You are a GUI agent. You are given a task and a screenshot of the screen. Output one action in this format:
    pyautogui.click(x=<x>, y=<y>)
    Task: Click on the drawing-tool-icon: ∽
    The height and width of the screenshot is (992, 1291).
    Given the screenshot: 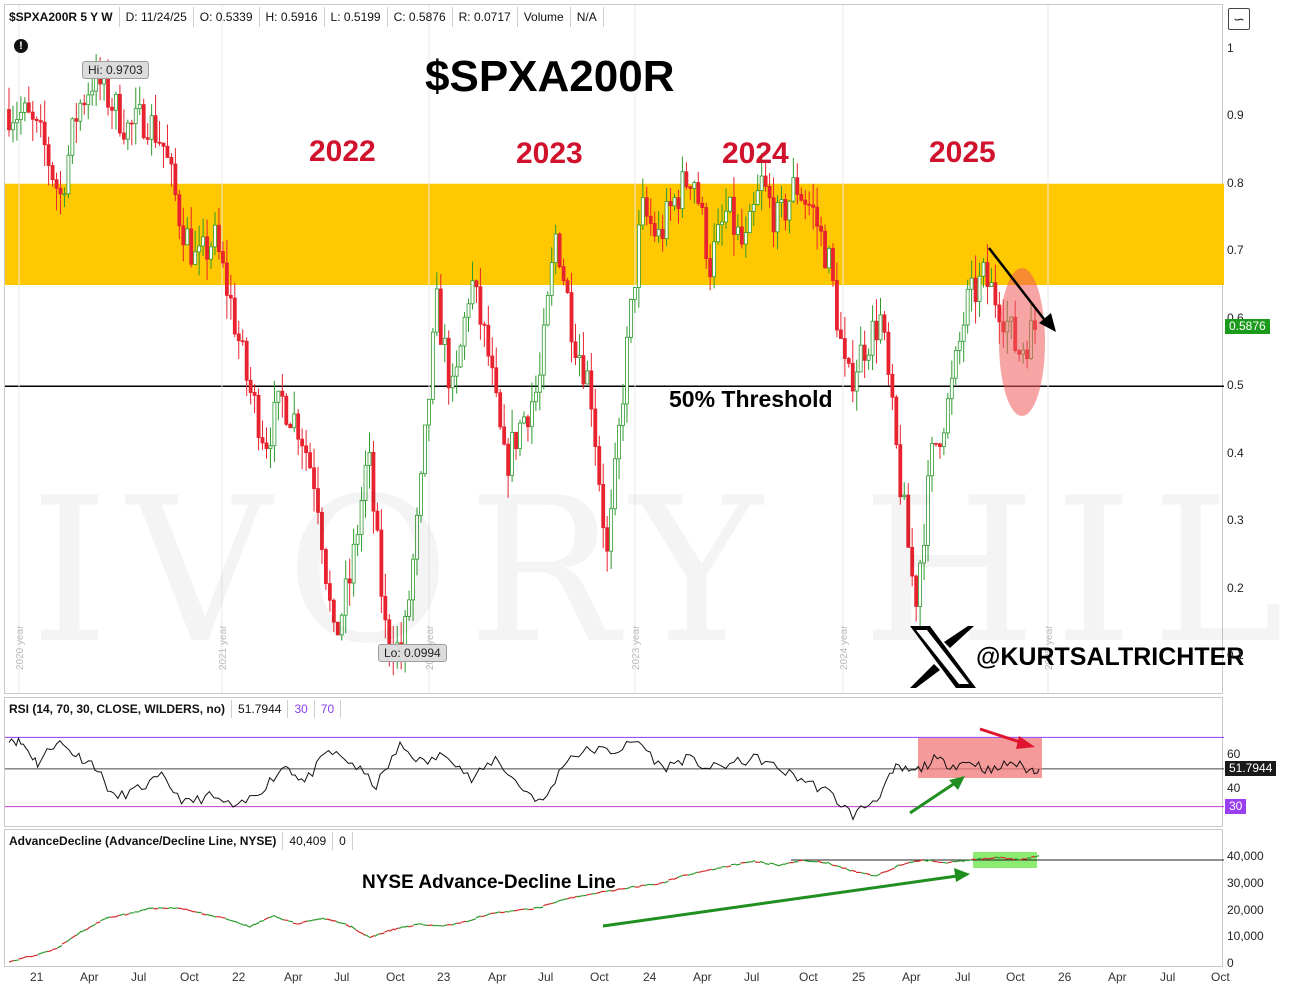 What is the action you would take?
    pyautogui.click(x=1239, y=19)
    